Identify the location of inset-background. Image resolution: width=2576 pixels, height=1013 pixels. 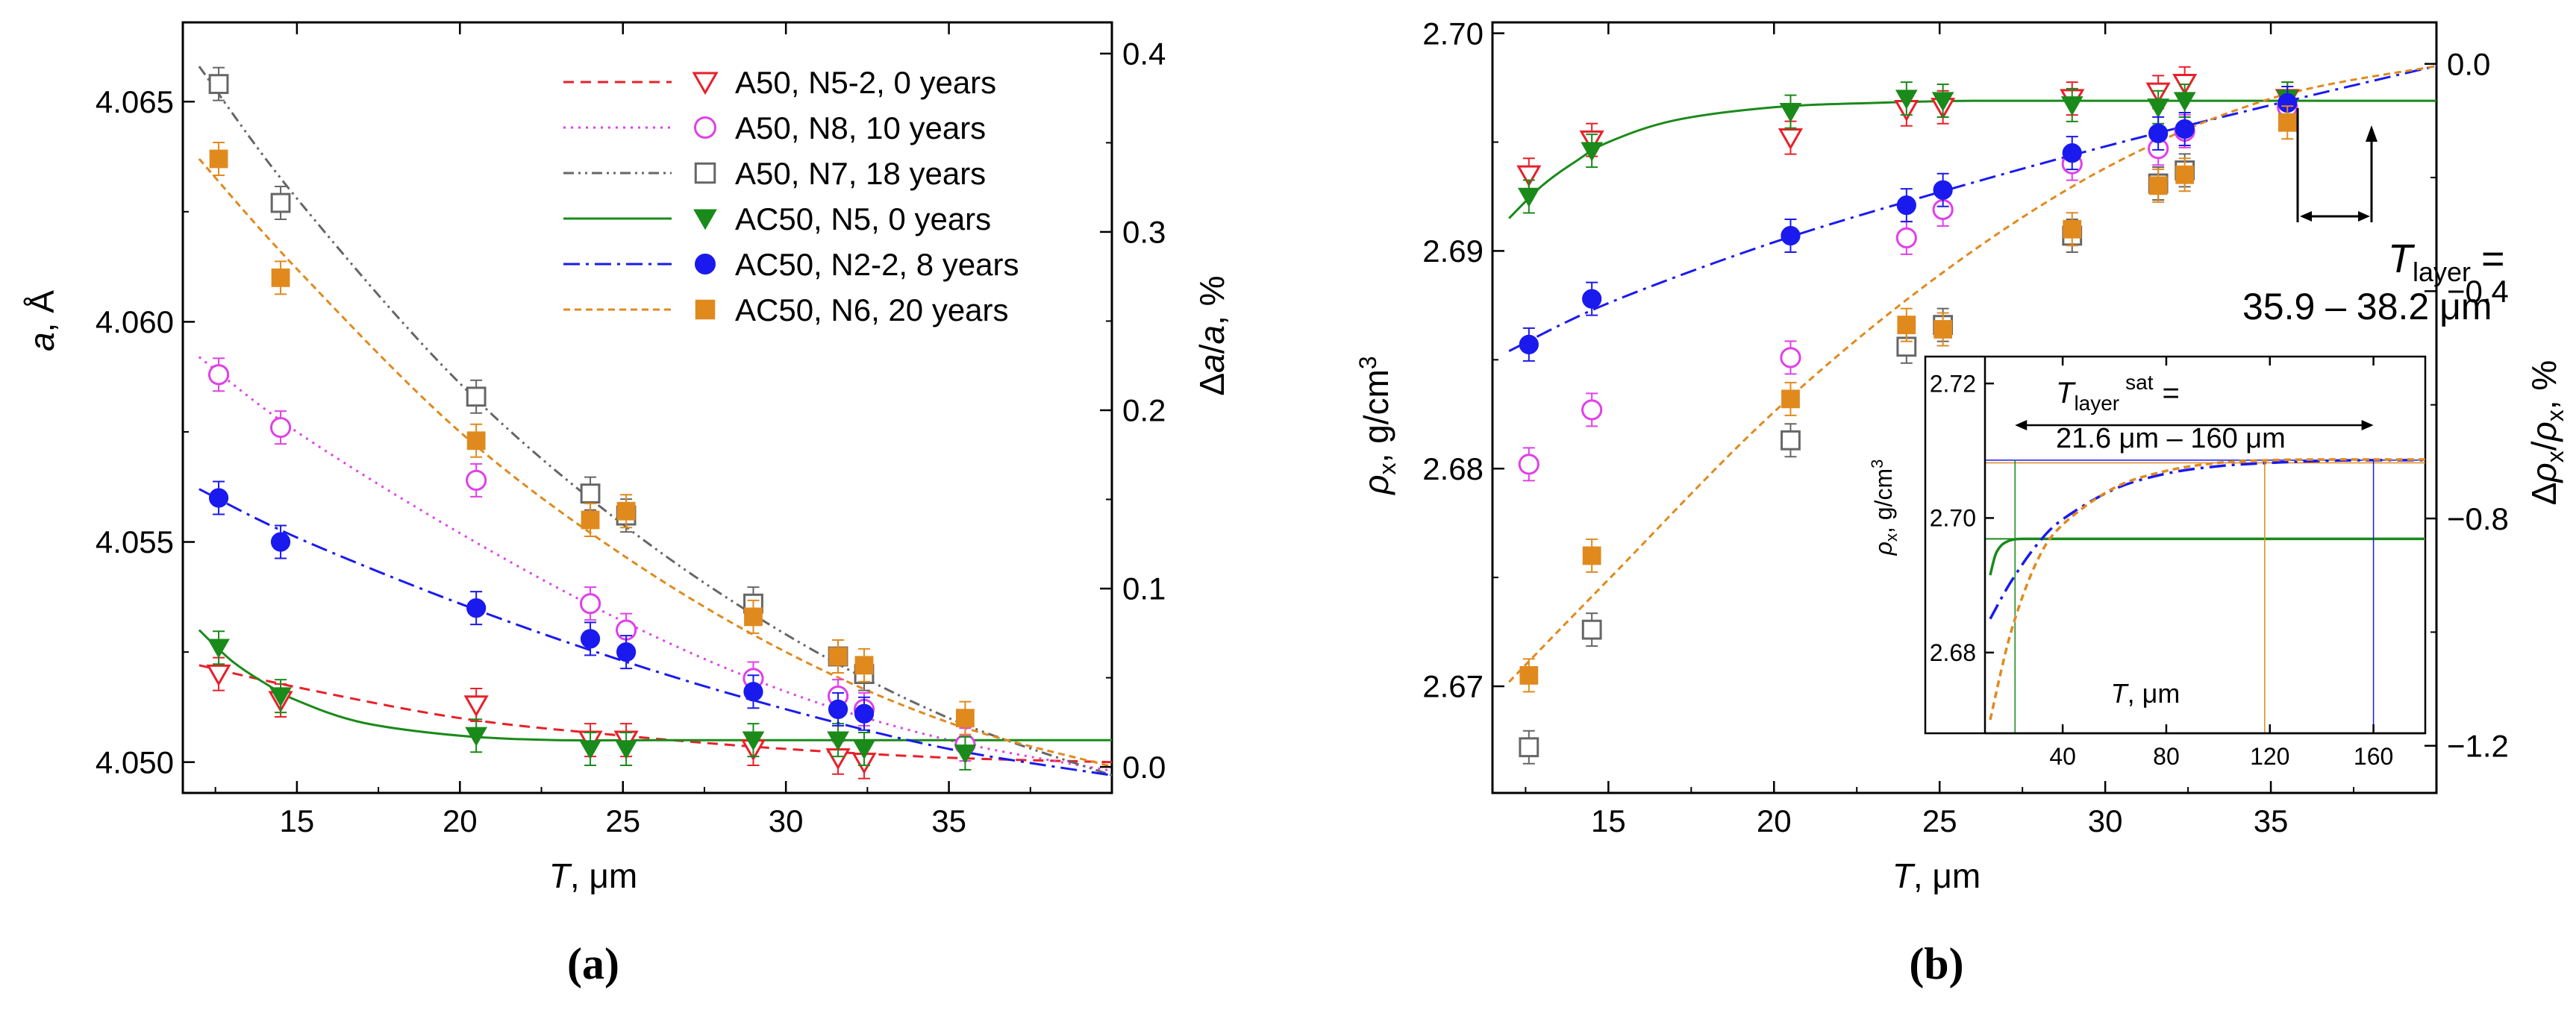
(2175, 545).